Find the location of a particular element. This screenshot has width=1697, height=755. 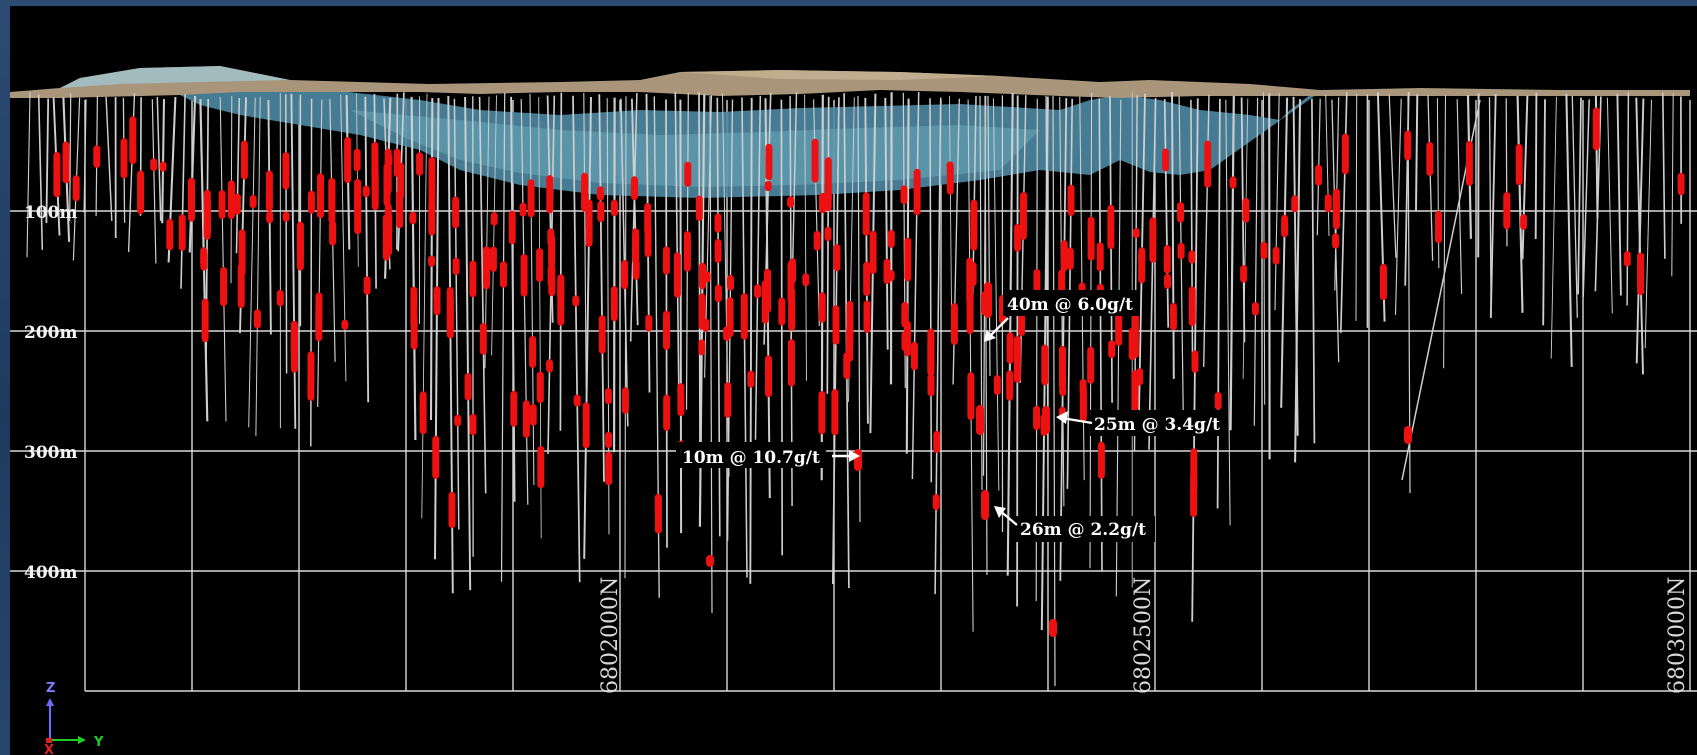

callout-bg is located at coordinates (1158, 423).